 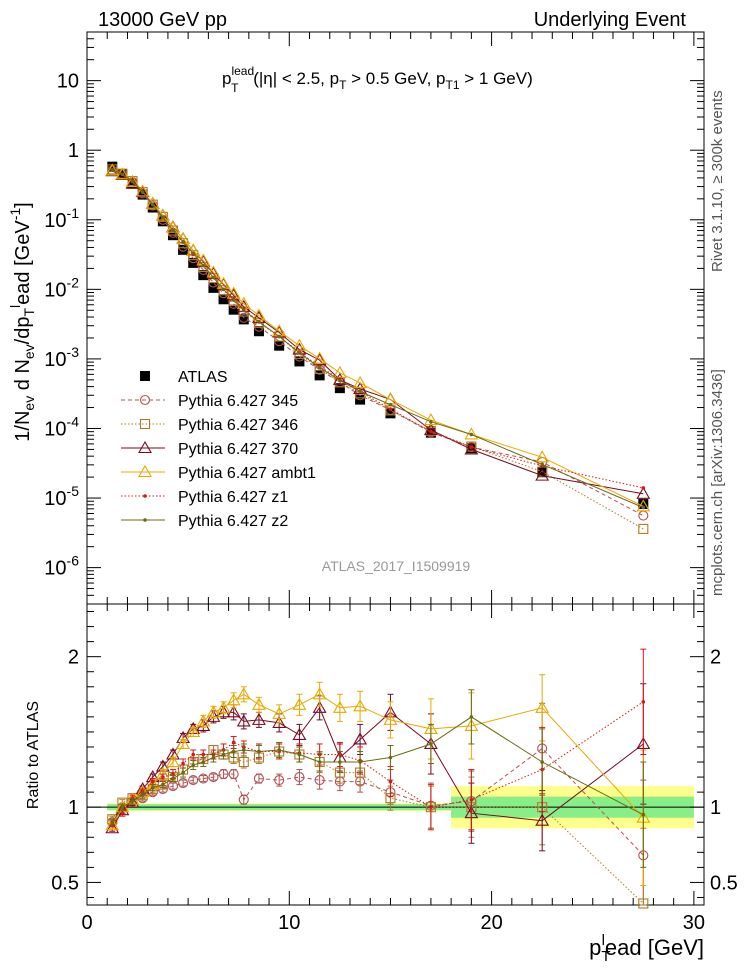 What do you see at coordinates (33, 755) in the screenshot?
I see `ratio-y-axis-label: Ratio to ATLAS` at bounding box center [33, 755].